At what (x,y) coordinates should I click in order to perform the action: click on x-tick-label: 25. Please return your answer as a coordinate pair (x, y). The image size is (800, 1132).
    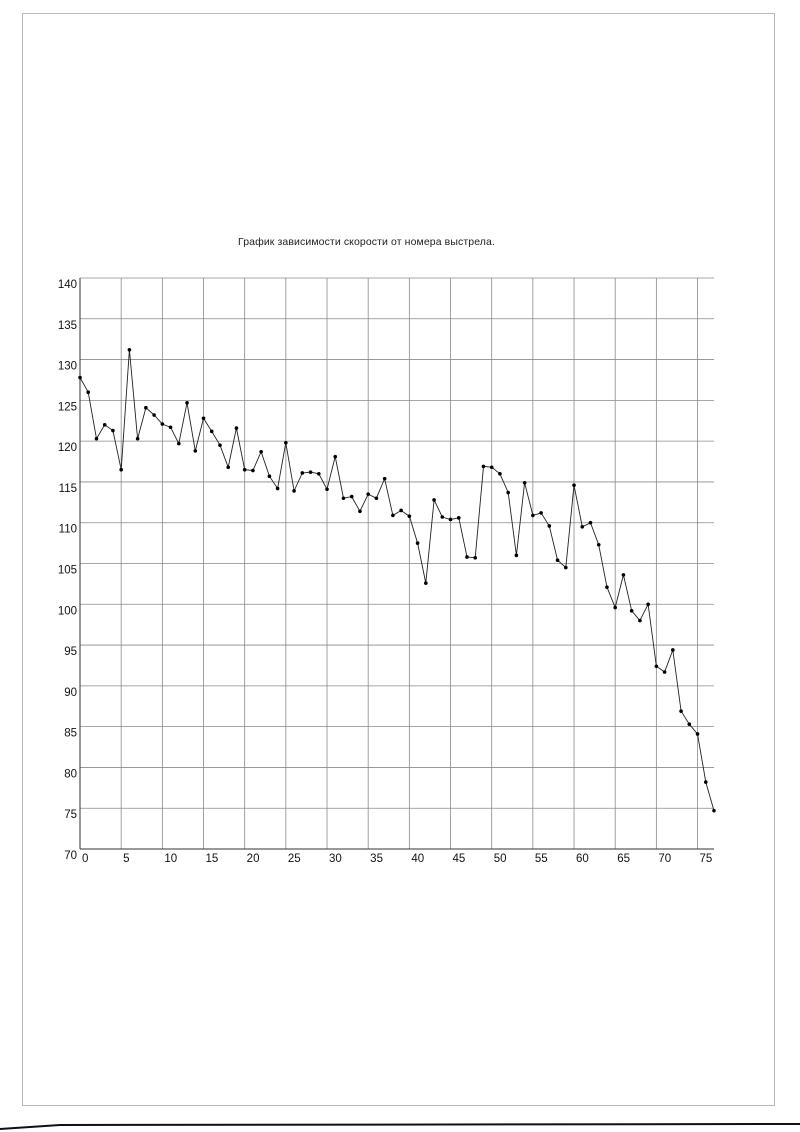
    Looking at the image, I should click on (294, 859).